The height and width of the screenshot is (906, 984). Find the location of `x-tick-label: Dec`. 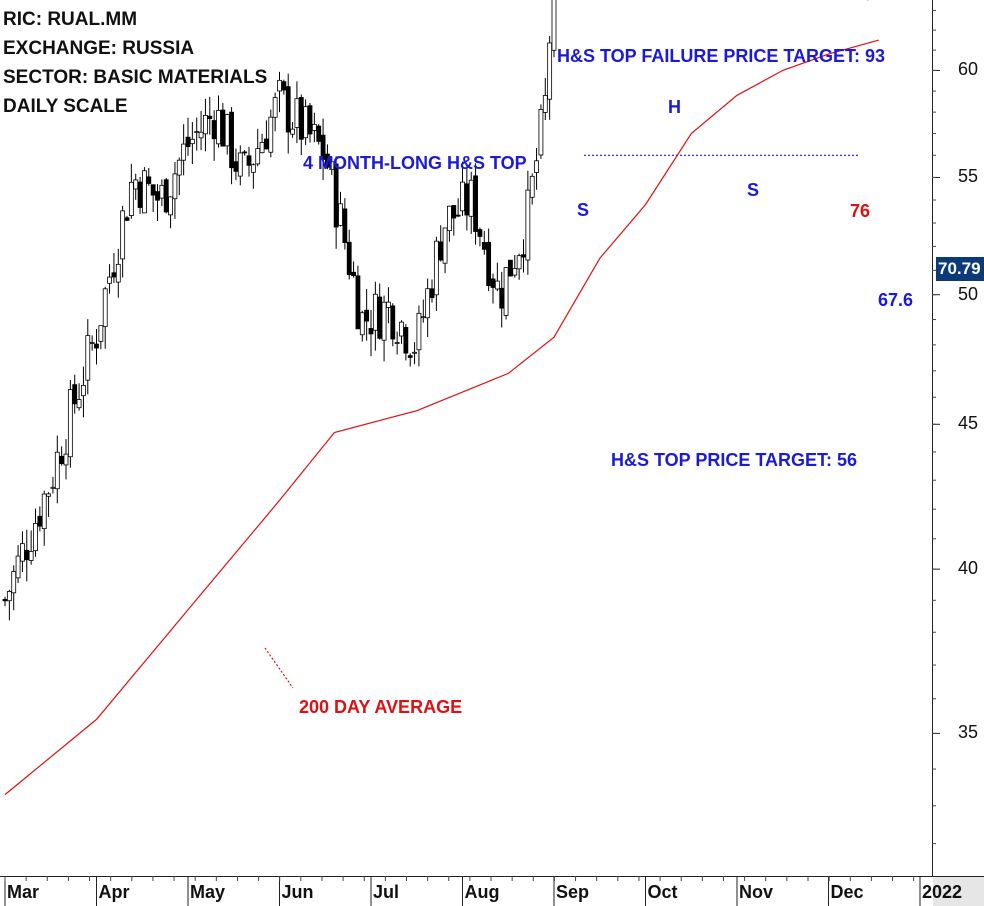

x-tick-label: Dec is located at coordinates (847, 892).